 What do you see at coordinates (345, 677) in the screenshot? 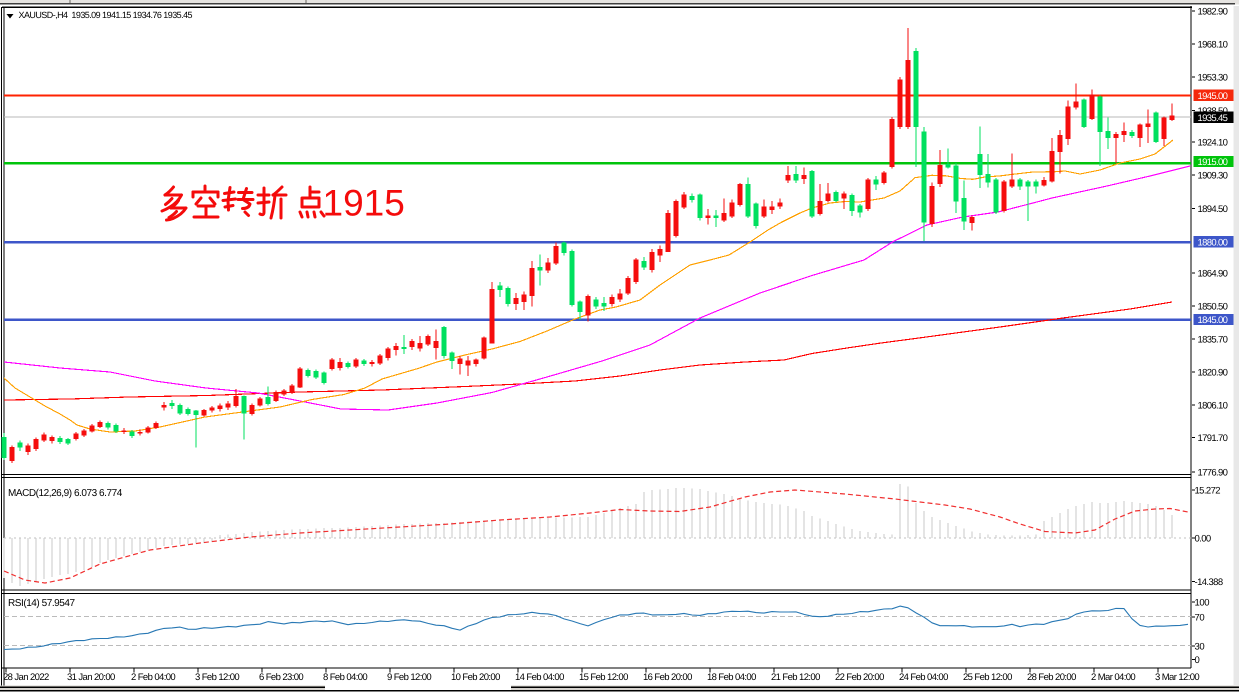
I see `svg-text: 8 Feb 04:00` at bounding box center [345, 677].